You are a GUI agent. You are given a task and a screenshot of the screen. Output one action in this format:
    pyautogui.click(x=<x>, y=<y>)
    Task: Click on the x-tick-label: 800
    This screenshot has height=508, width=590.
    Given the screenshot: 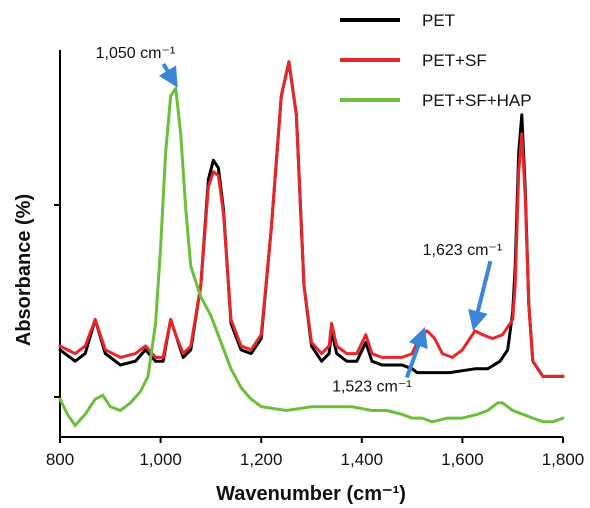 What is the action you would take?
    pyautogui.click(x=60, y=459)
    